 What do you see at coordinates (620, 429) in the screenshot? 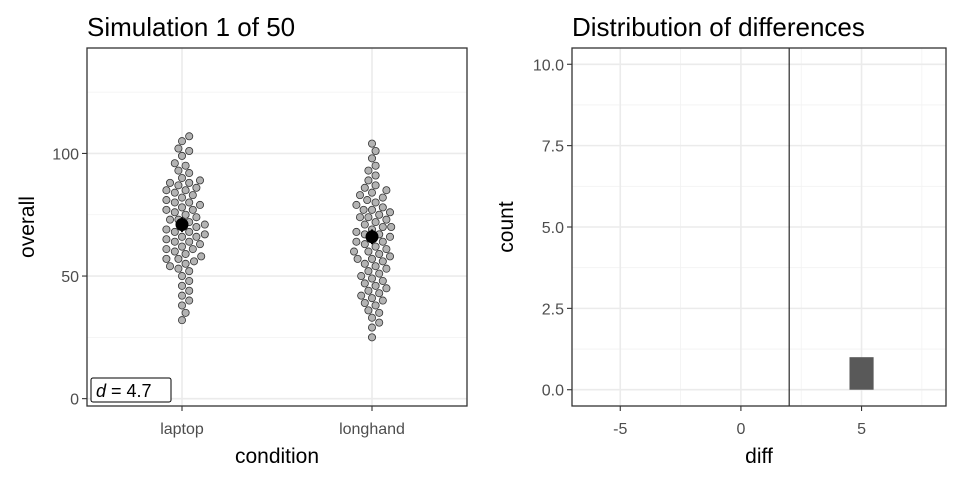
I see `x-tick-label: -5` at bounding box center [620, 429].